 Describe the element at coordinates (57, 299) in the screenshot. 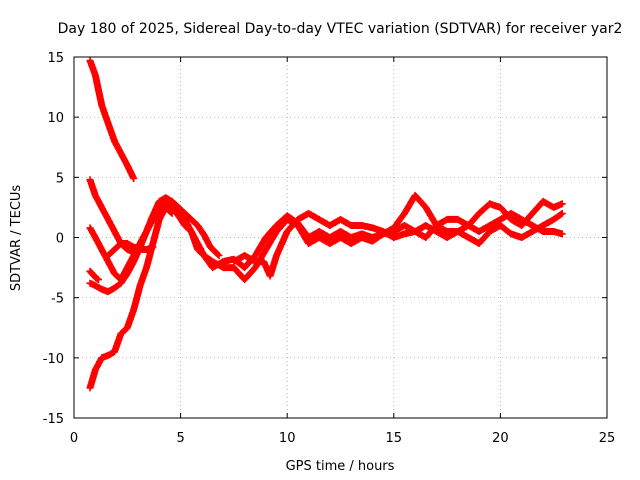

I see `y-tick-label: -5` at that location.